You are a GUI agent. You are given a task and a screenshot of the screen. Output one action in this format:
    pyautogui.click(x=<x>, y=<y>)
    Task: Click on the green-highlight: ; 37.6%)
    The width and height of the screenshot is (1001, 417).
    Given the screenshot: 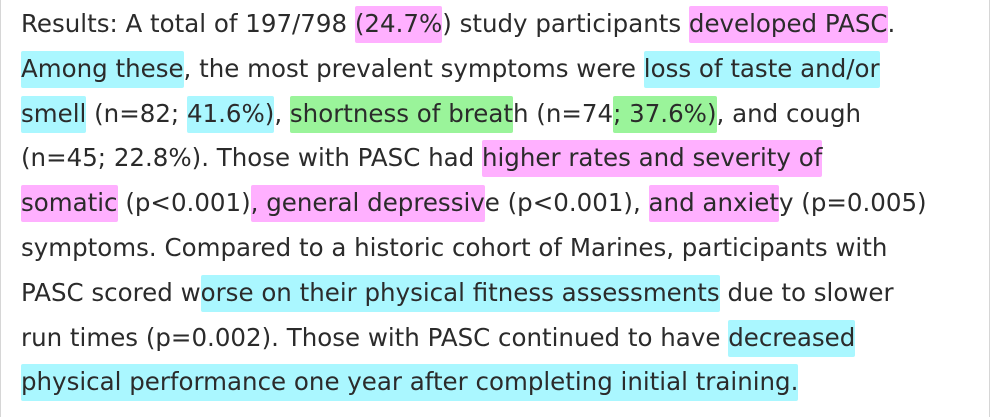 What is the action you would take?
    pyautogui.click(x=665, y=114)
    